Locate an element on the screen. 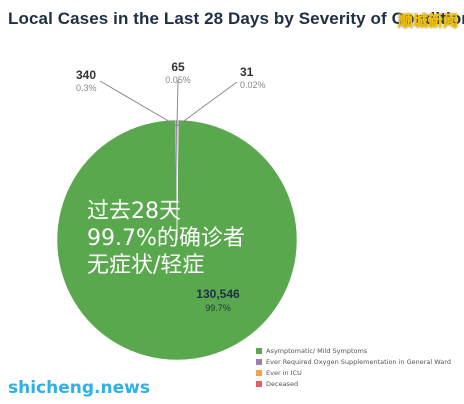 This screenshot has width=464, height=404. watermark-top: 顺城新闻 is located at coordinates (427, 21).